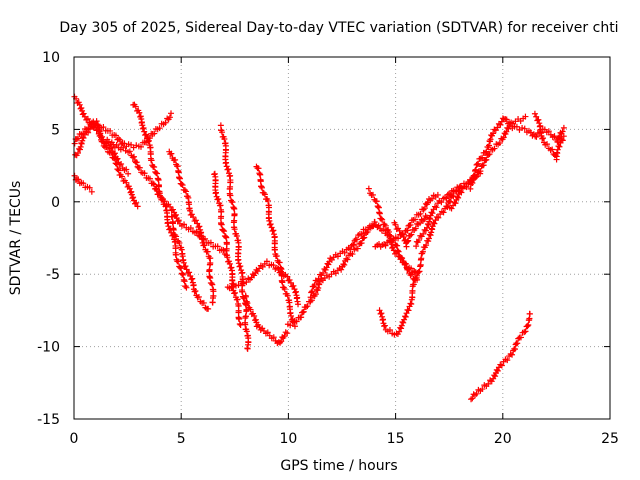 The height and width of the screenshot is (480, 640). Describe the element at coordinates (396, 439) in the screenshot. I see `x-tick-label: 15` at that location.